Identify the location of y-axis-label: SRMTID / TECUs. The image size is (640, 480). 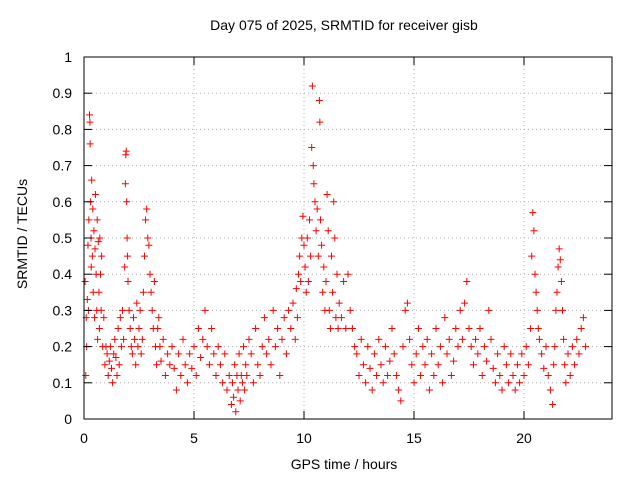
(22, 234).